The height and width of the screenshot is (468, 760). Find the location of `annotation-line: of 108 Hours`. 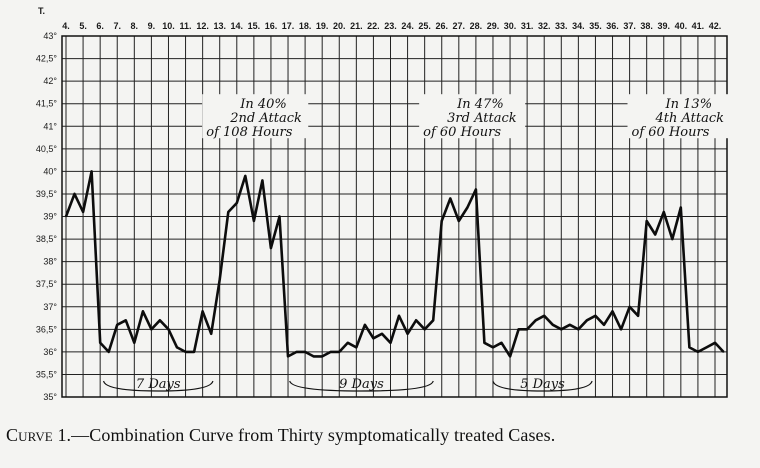

annotation-line: of 108 Hours is located at coordinates (249, 132).